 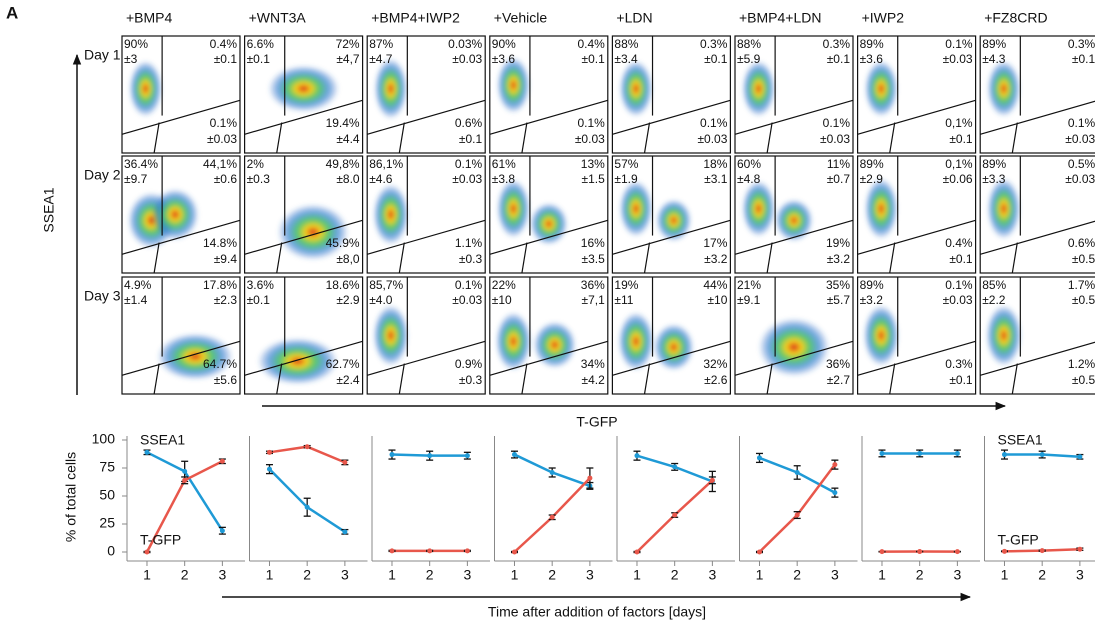 What do you see at coordinates (102, 55) in the screenshot?
I see `day-label: Day 1` at bounding box center [102, 55].